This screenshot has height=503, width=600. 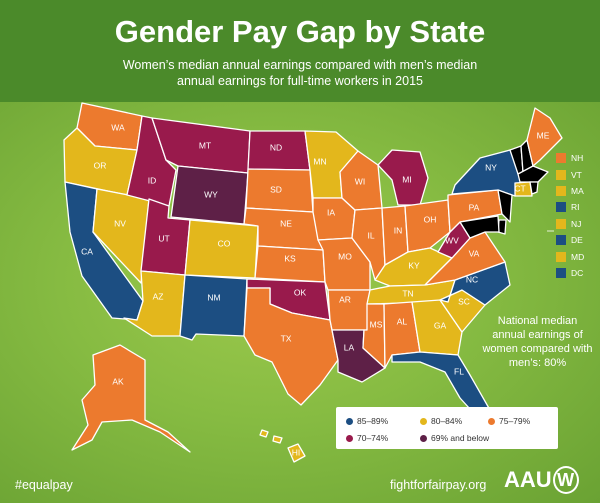 What do you see at coordinates (319, 161) in the screenshot?
I see `label-mn: MN` at bounding box center [319, 161].